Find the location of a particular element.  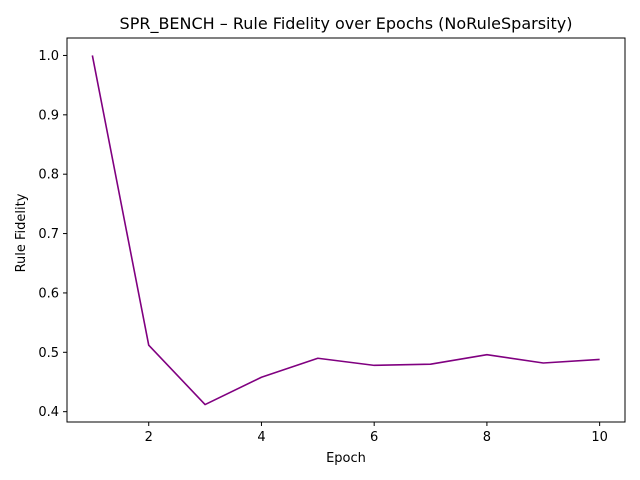

y-tick-label: 0.7 is located at coordinates (48, 234).